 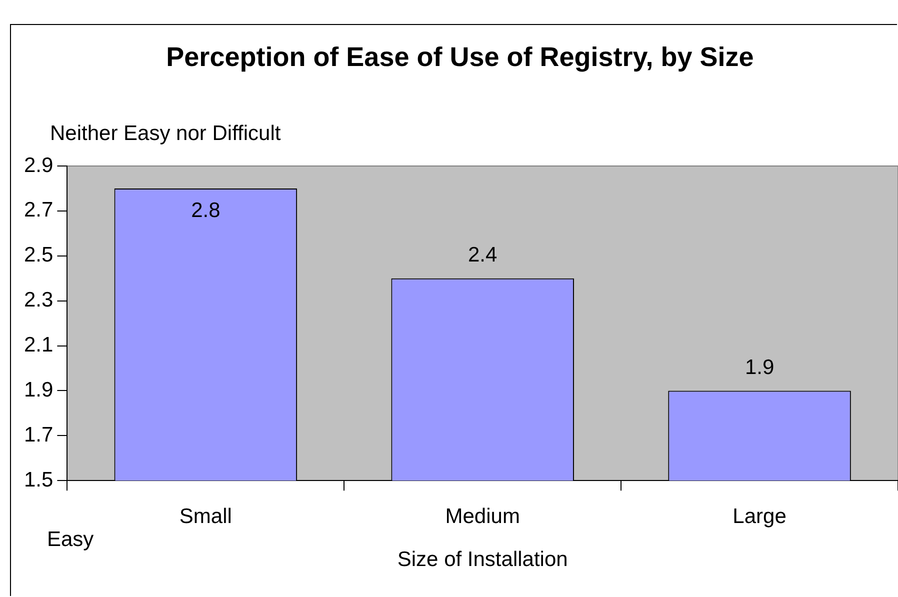 What do you see at coordinates (39, 300) in the screenshot?
I see `y-tick-label: 2.3` at bounding box center [39, 300].